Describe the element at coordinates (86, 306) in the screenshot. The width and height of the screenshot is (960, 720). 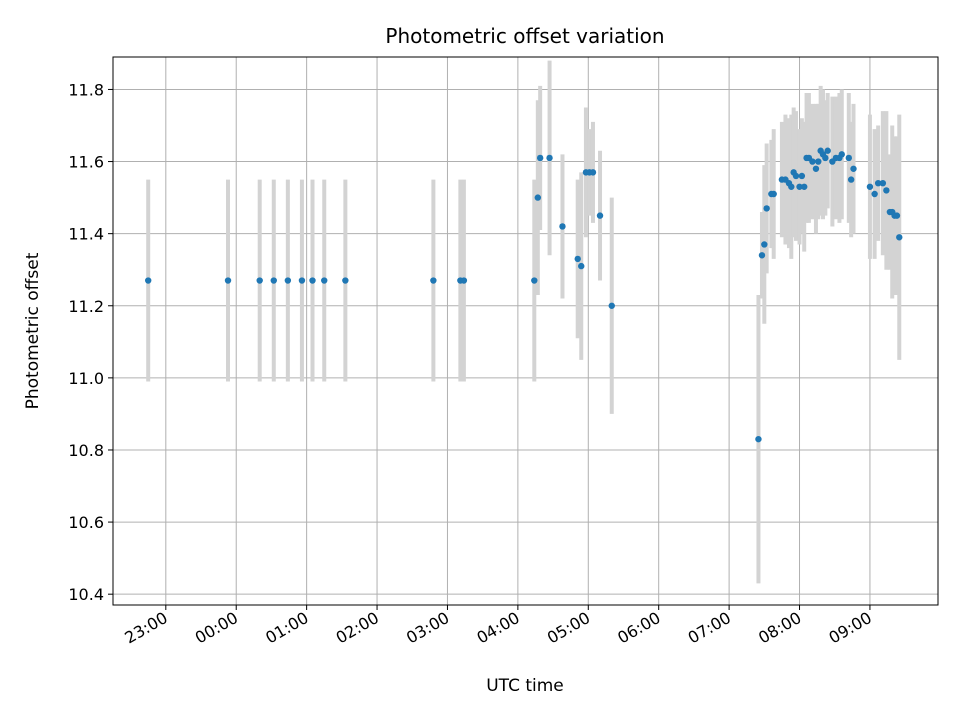
I see `y-tick-label: 11.2` at that location.